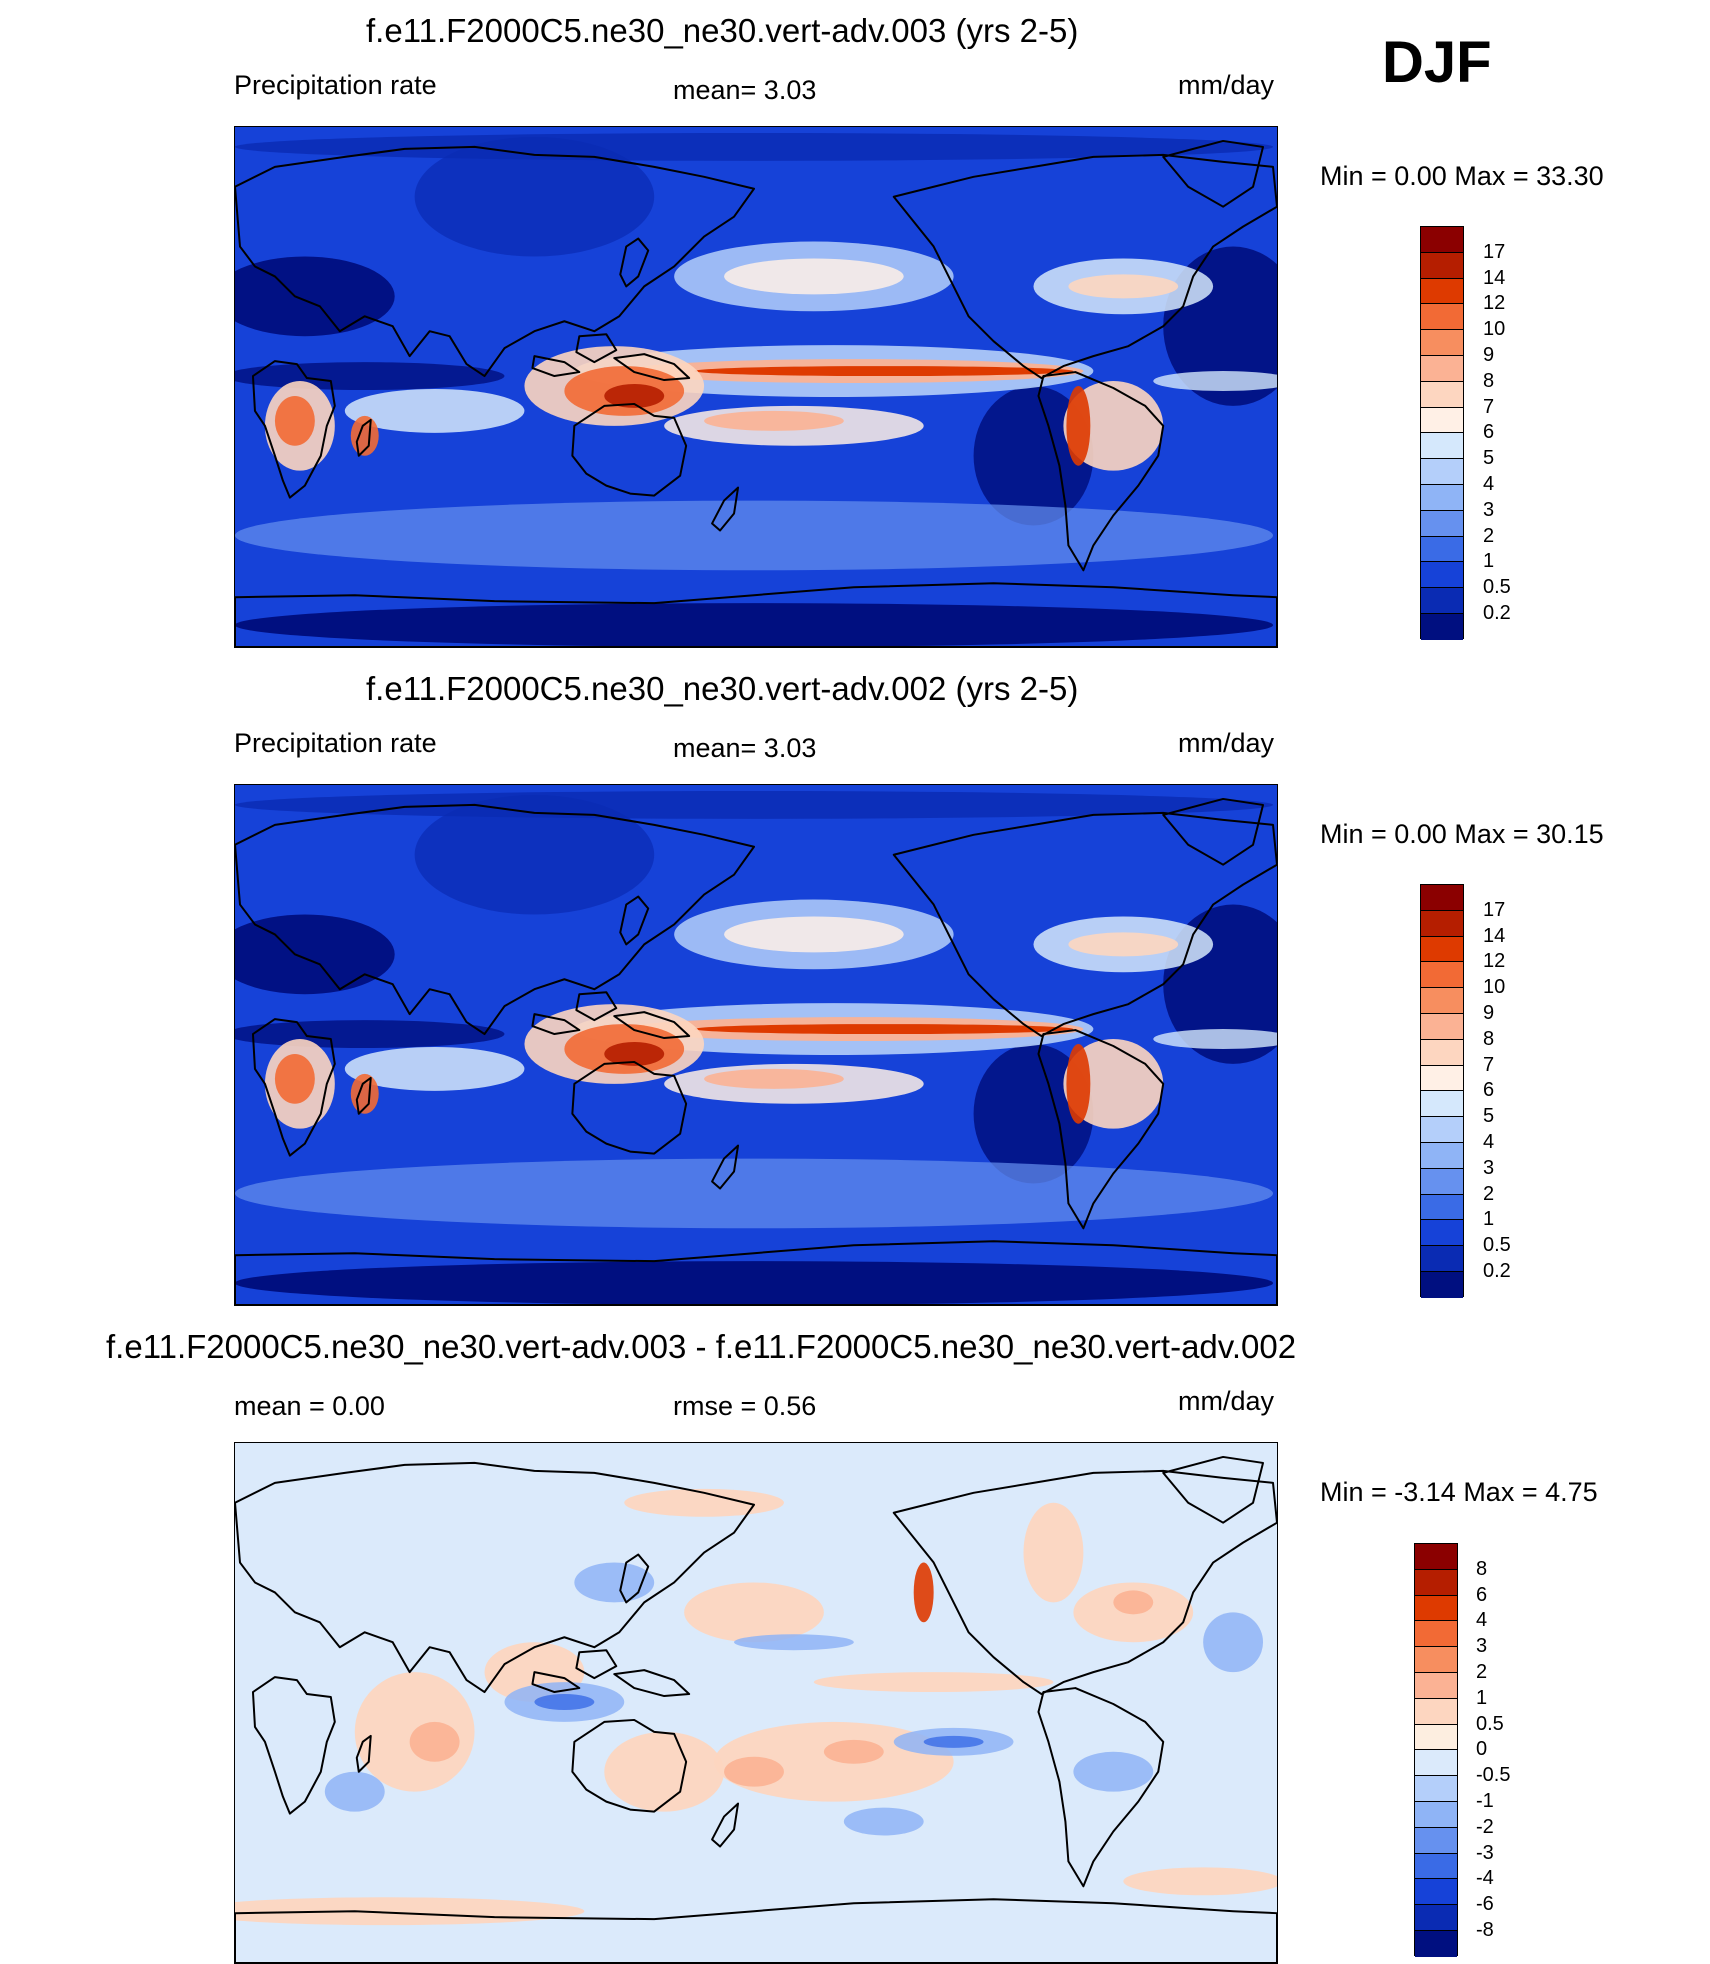 Image resolution: width=1710 pixels, height=1964 pixels. Describe the element at coordinates (1489, 406) in the screenshot. I see `colorbar-tick-label: 7` at that location.